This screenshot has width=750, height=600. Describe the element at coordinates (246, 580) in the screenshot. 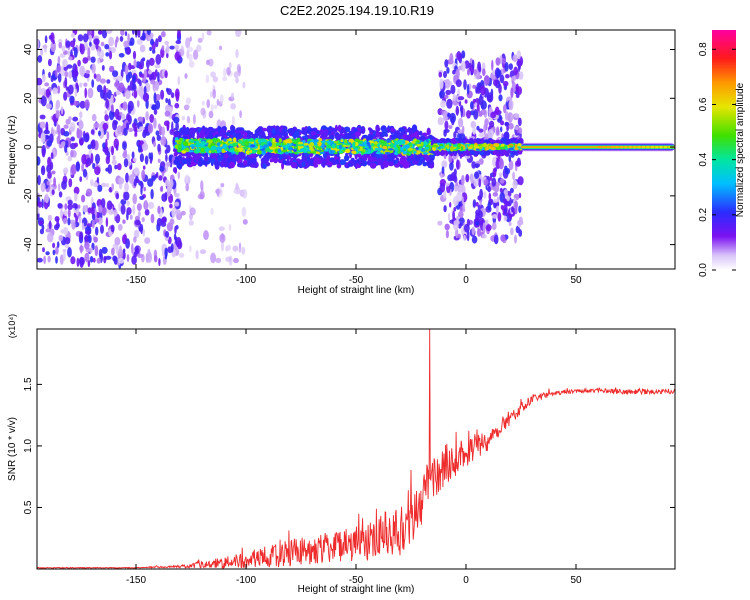

I see `x-tick-label: -100` at that location.